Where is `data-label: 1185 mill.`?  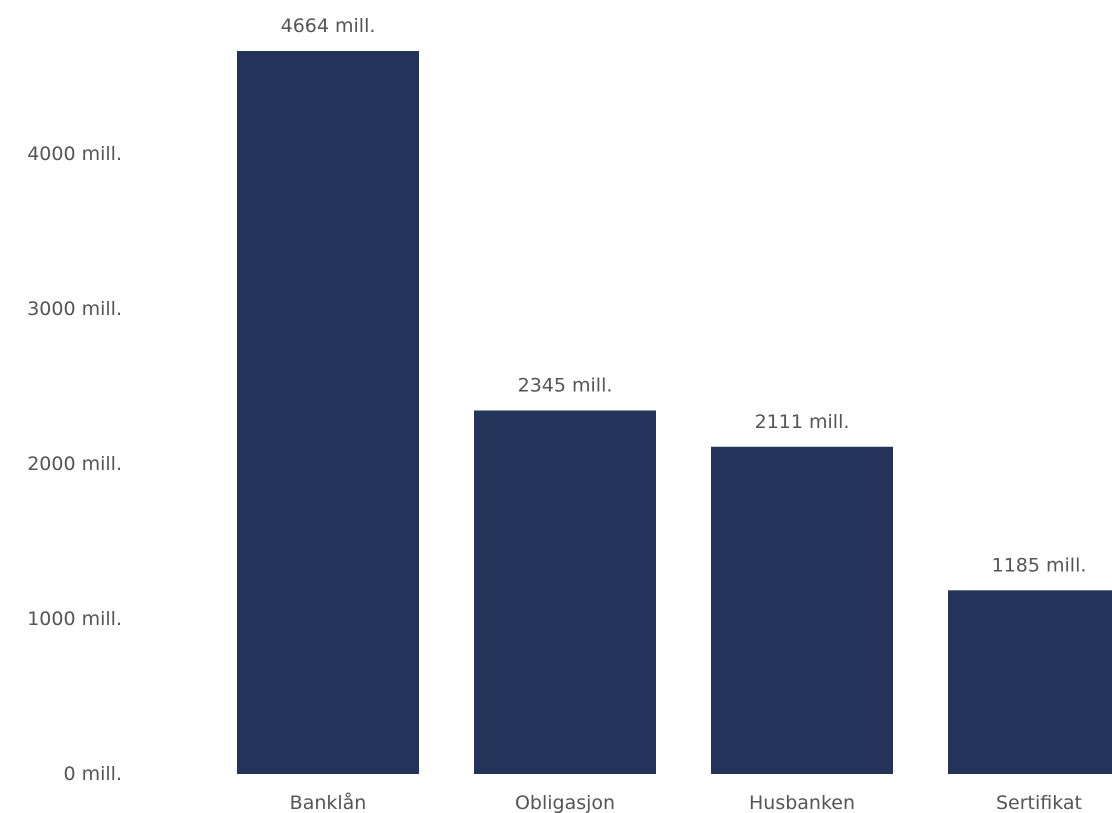
data-label: 1185 mill. is located at coordinates (1039, 565).